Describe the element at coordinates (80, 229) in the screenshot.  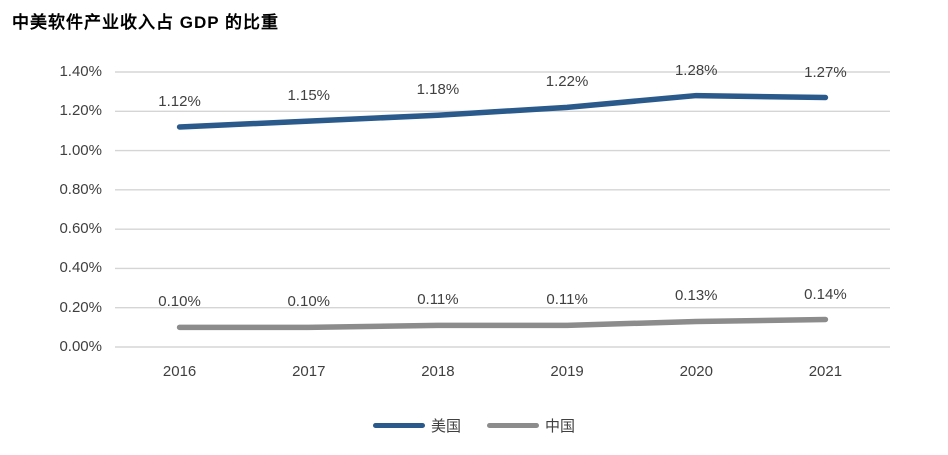
I see `y-axis-tick-label: 0.60%` at that location.